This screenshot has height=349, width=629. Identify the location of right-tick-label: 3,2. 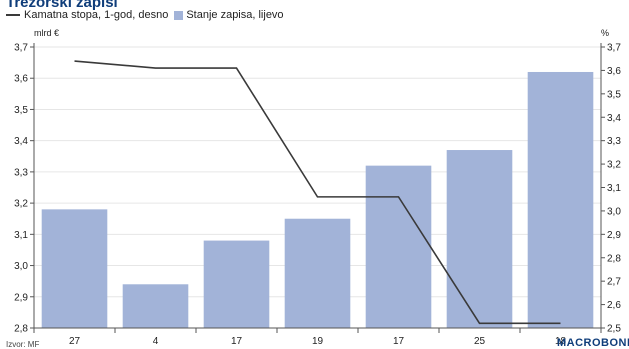
(614, 165).